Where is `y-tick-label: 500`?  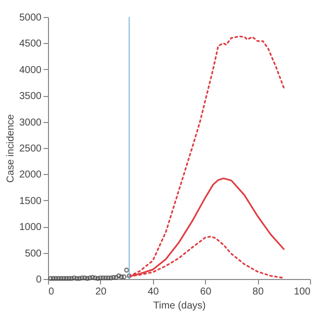 y-tick-label: 500 is located at coordinates (33, 254).